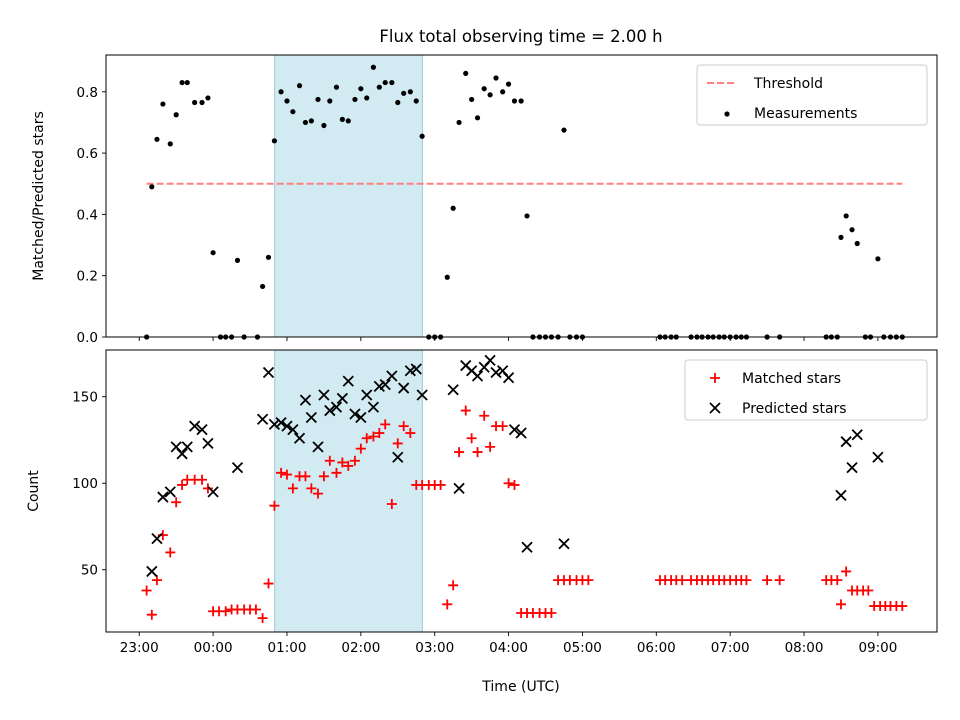 The image size is (960, 720). What do you see at coordinates (520, 687) in the screenshot?
I see `x-axis-label: Time (UTC)` at bounding box center [520, 687].